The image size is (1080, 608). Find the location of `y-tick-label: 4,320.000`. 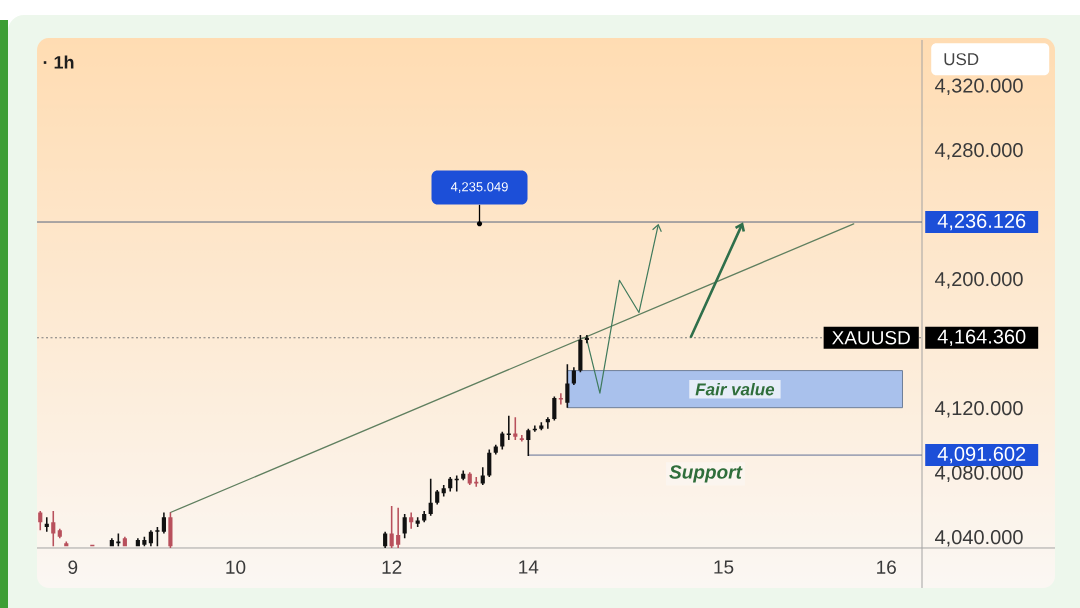

y-tick-label: 4,320.000 is located at coordinates (978, 87).